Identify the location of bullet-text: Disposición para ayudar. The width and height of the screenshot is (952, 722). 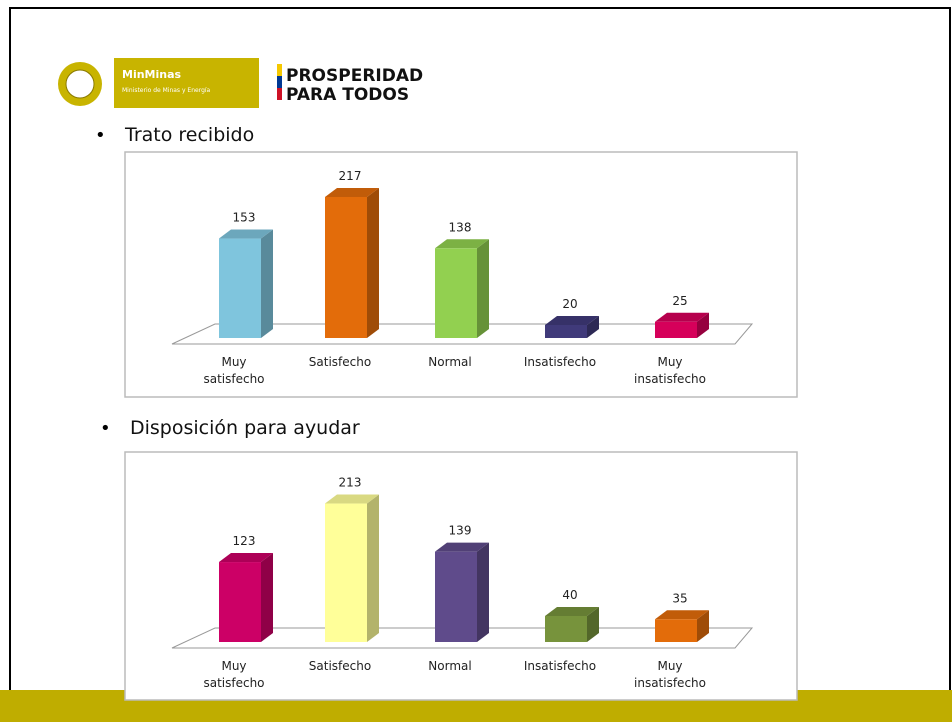
(245, 428).